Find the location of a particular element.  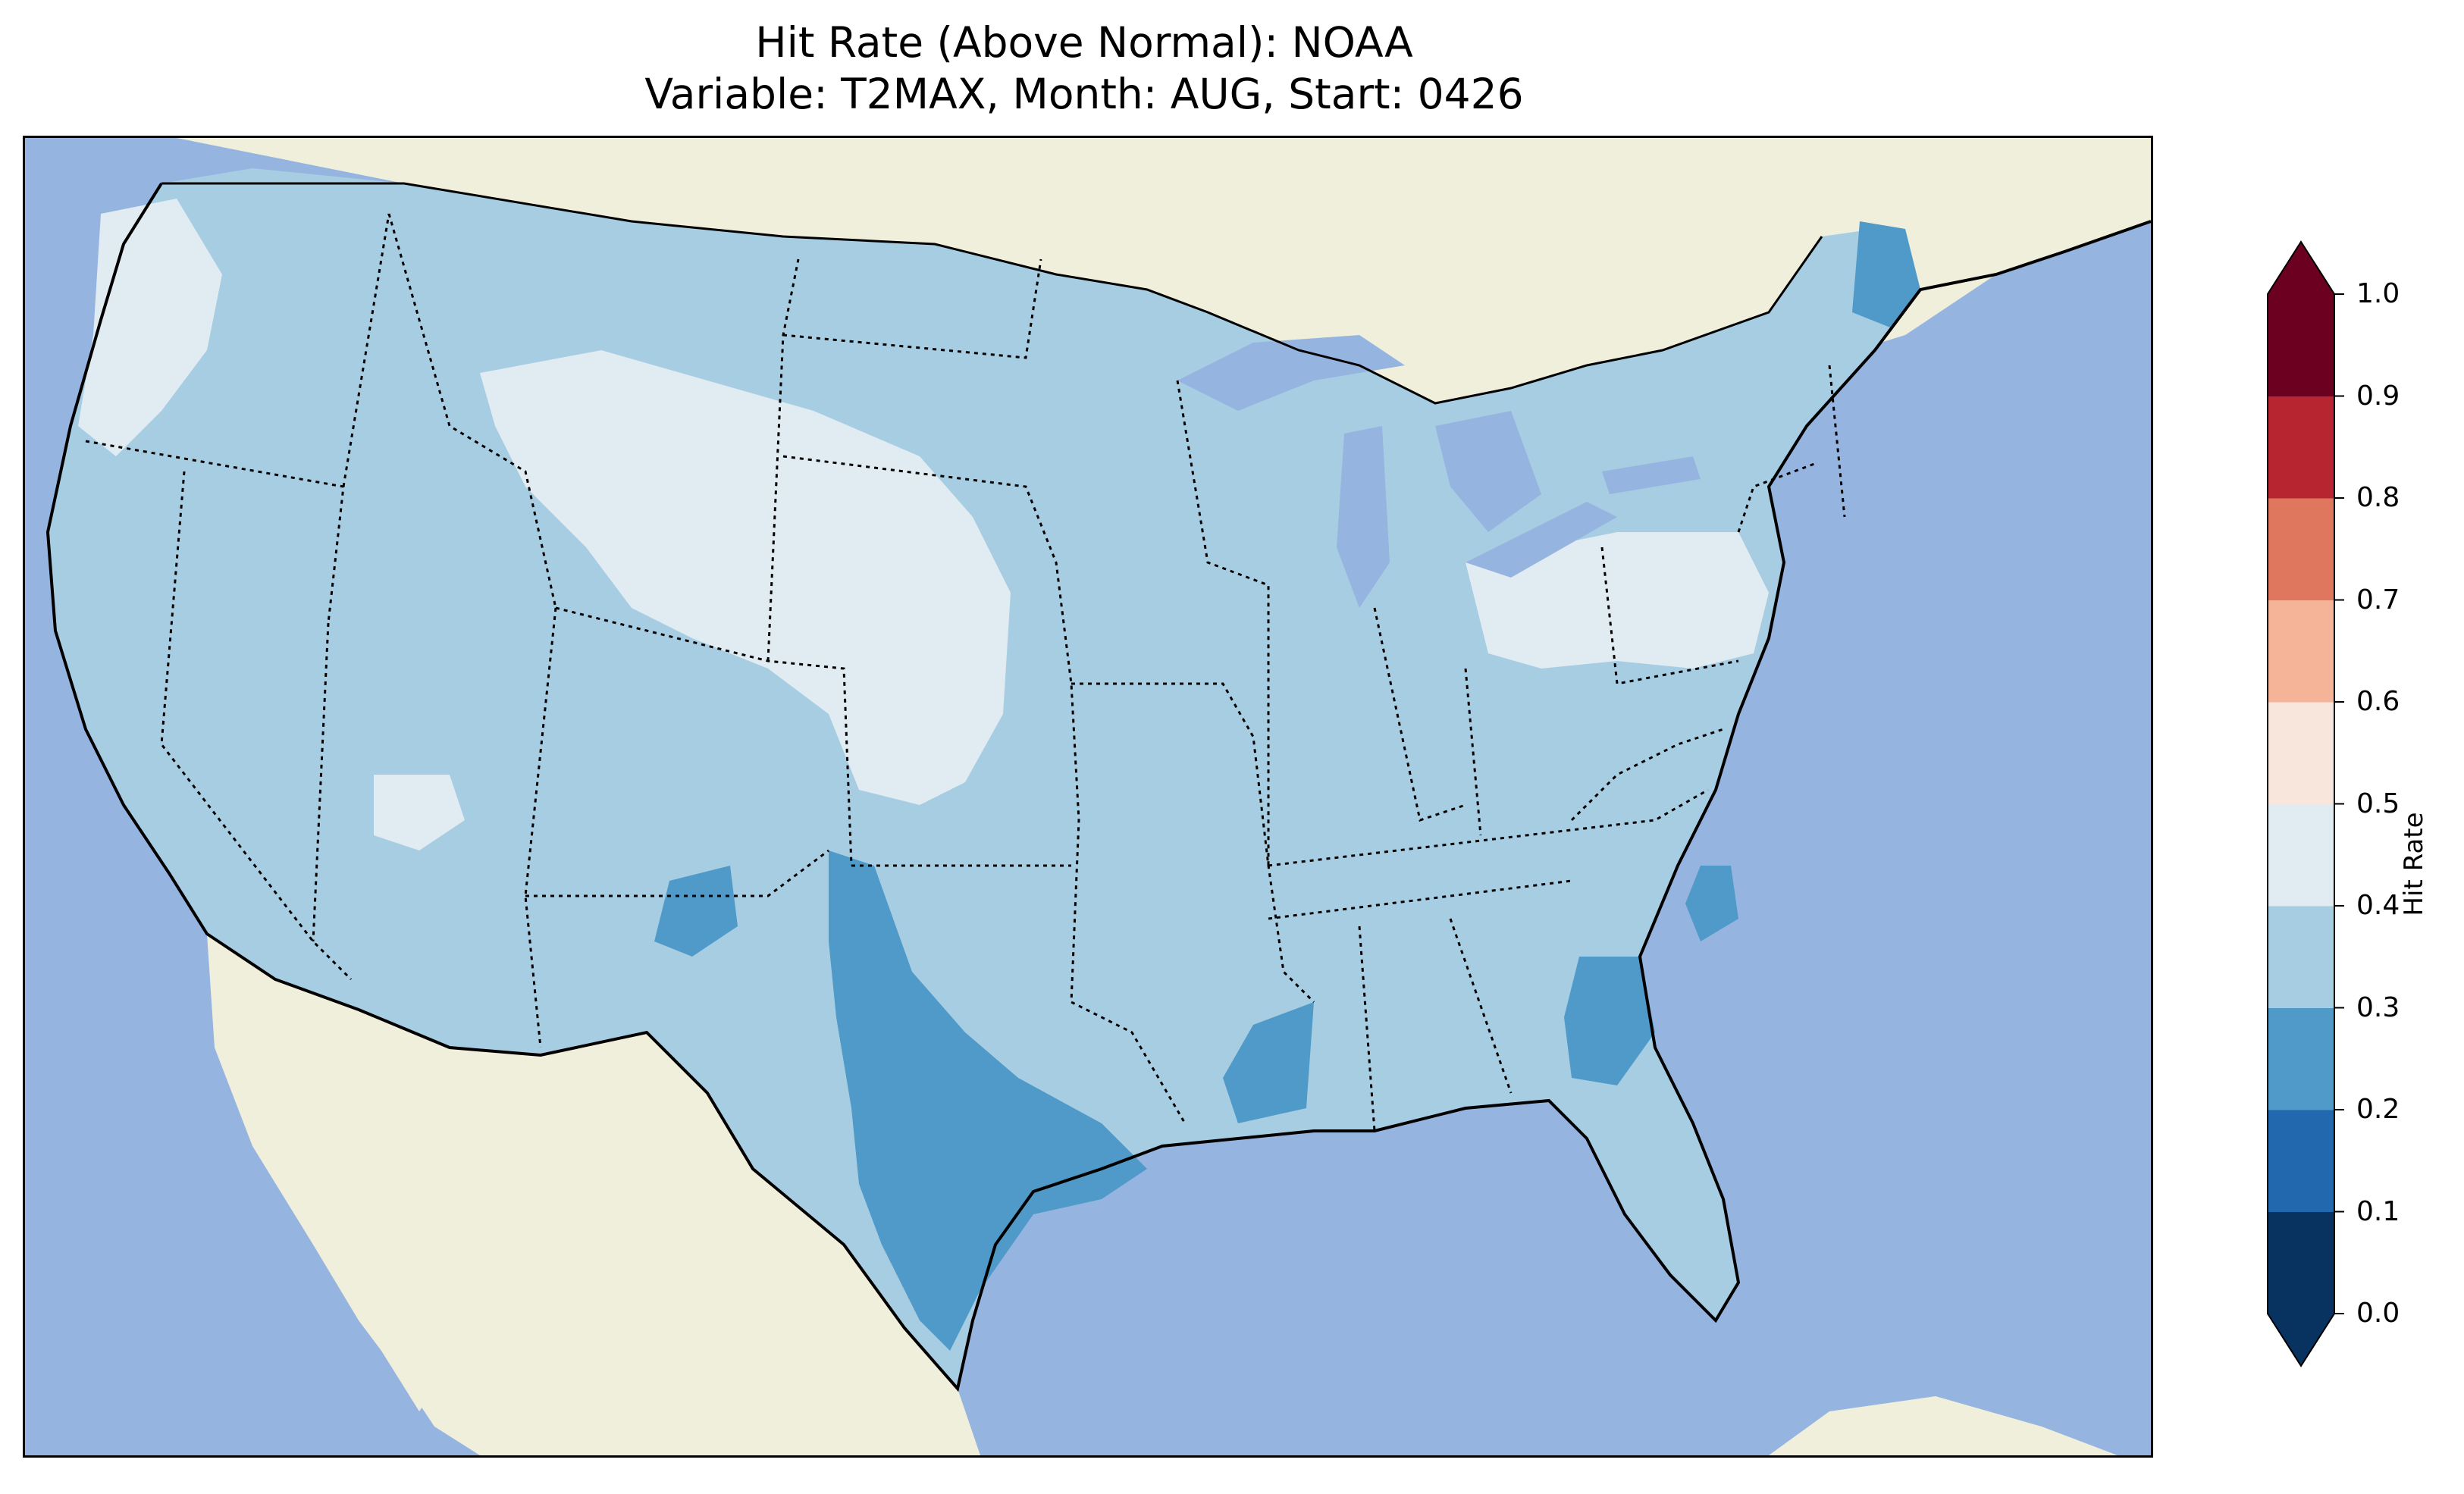

colorbar-tick-label: 0.0 is located at coordinates (2378, 1313).